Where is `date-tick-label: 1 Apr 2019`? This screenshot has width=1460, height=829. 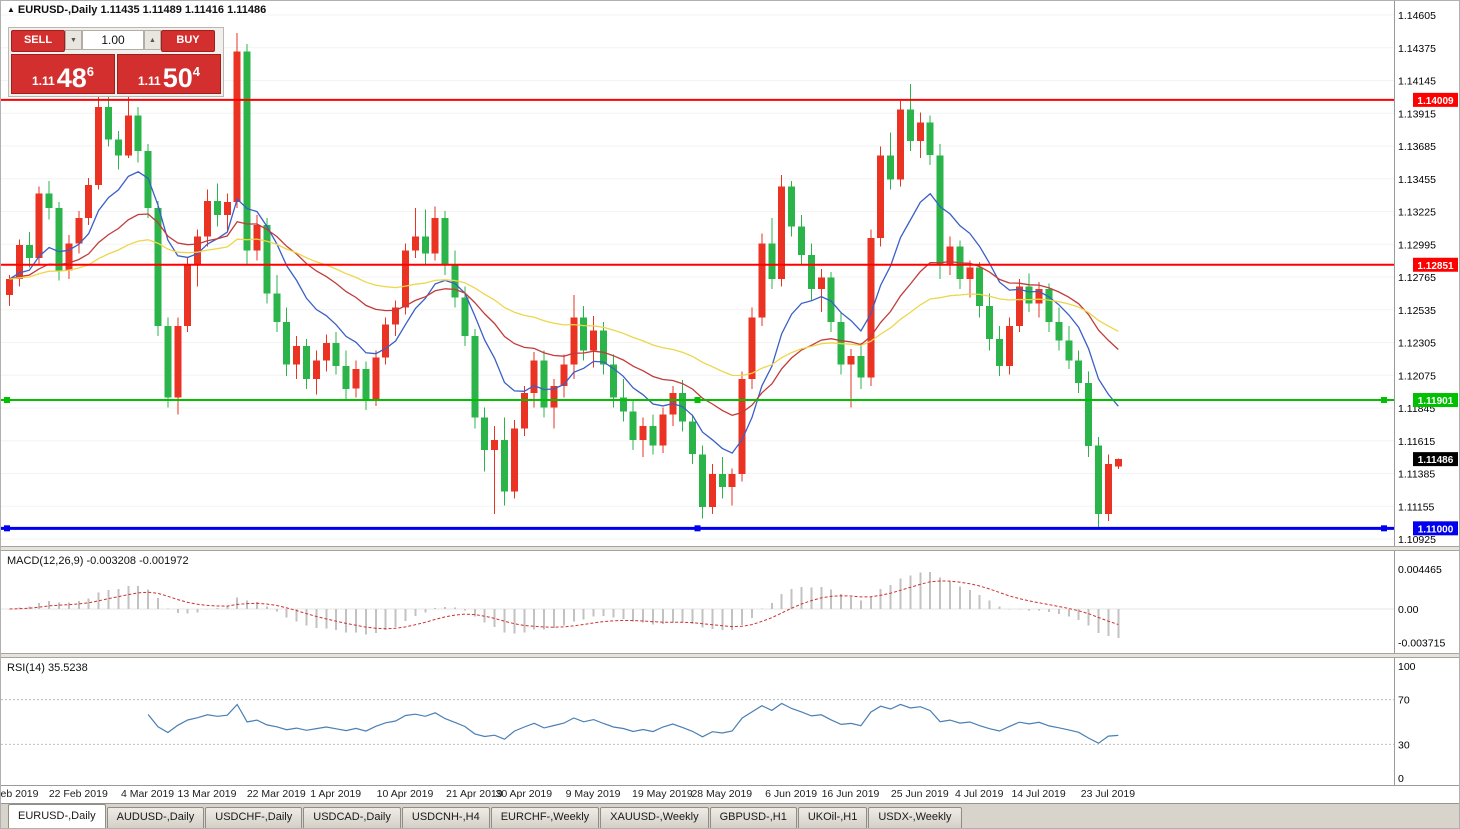 date-tick-label: 1 Apr 2019 is located at coordinates (336, 794).